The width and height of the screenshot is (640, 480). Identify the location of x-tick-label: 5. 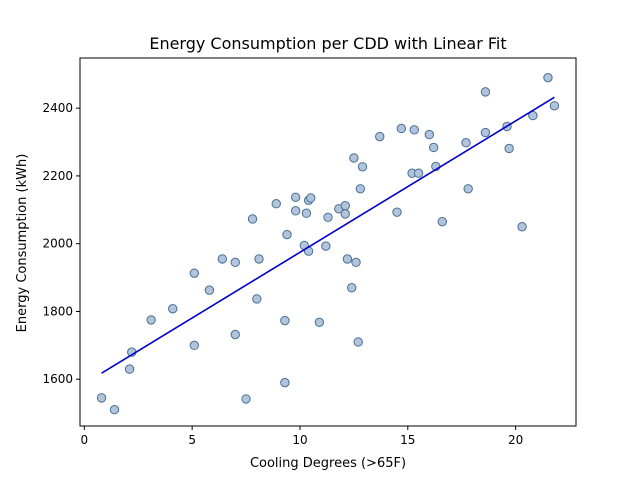
(192, 440).